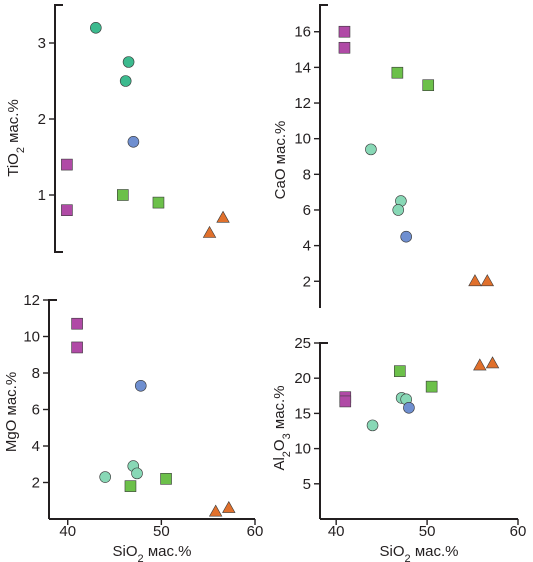 Image resolution: width=533 pixels, height=562 pixels. What do you see at coordinates (279, 445) in the screenshot?
I see `y-axis-label-part: O` at bounding box center [279, 445].